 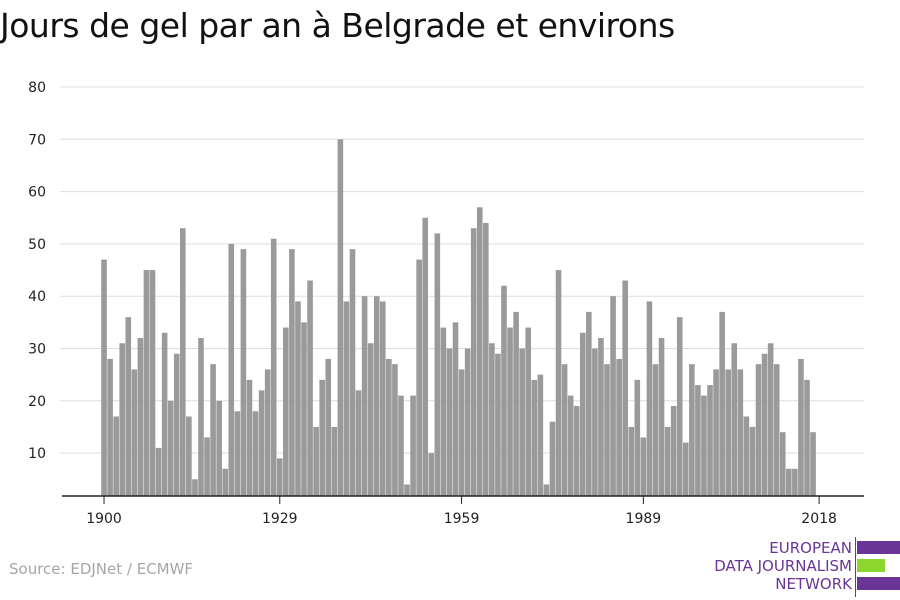 What do you see at coordinates (655, 430) in the screenshot?
I see `bar-1991` at bounding box center [655, 430].